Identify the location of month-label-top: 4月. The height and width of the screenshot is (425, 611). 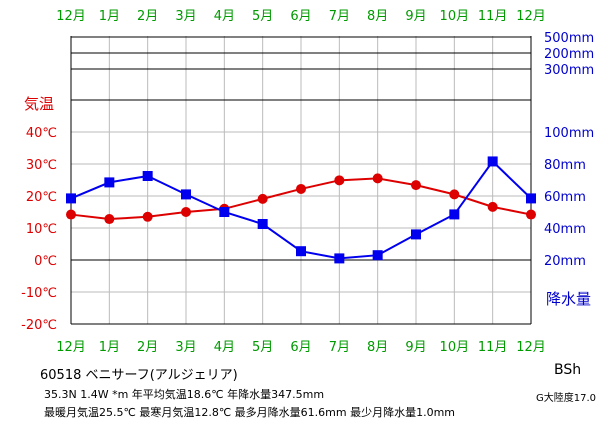
(224, 16).